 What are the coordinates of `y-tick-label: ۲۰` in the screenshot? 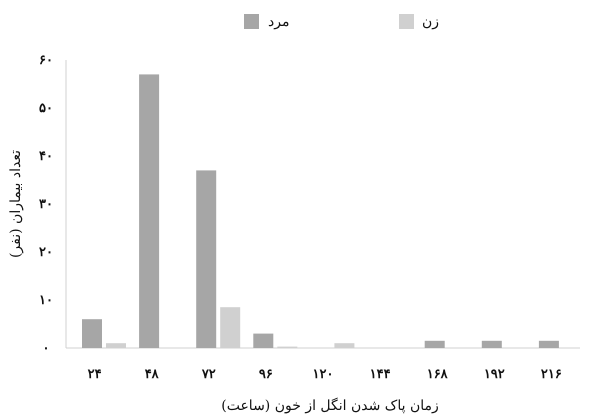 It's located at (46, 252).